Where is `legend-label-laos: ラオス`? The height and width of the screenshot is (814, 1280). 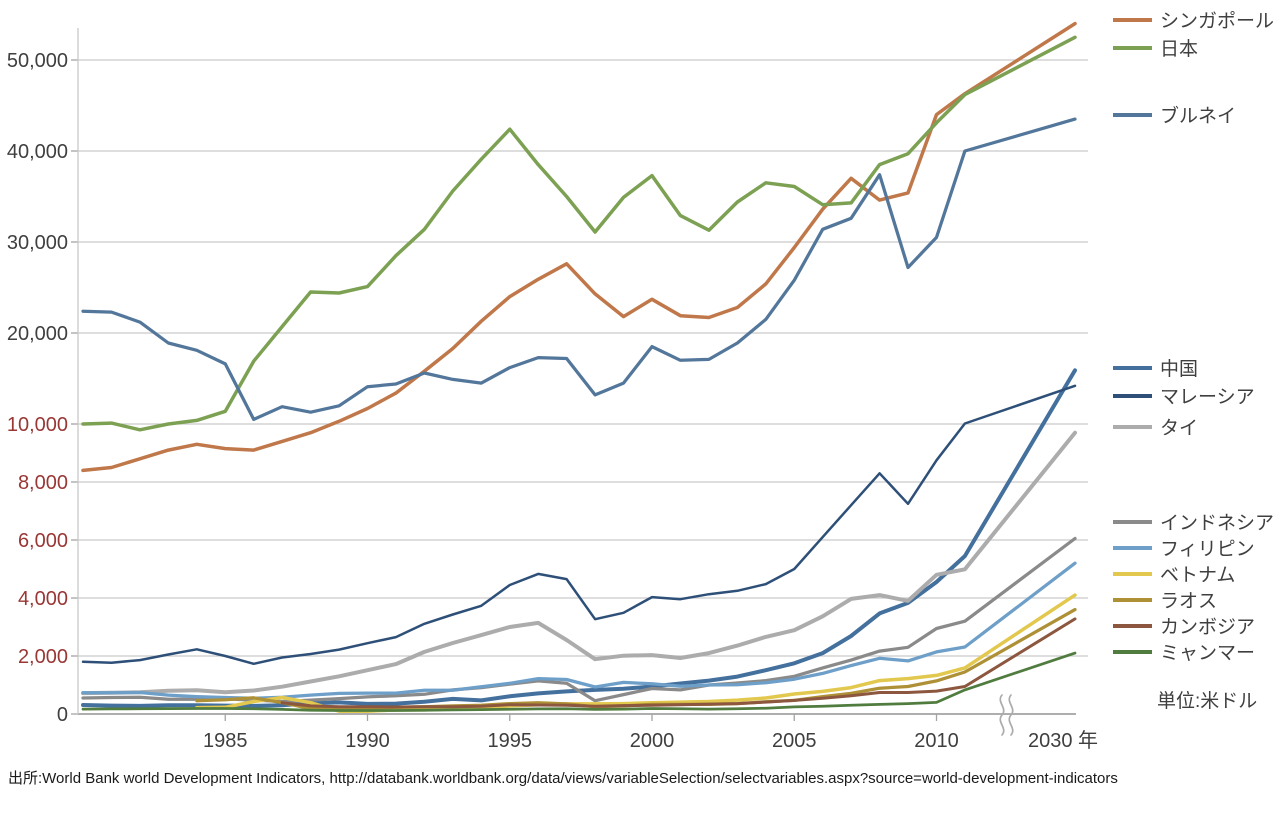 legend-label-laos: ラオス is located at coordinates (1188, 601).